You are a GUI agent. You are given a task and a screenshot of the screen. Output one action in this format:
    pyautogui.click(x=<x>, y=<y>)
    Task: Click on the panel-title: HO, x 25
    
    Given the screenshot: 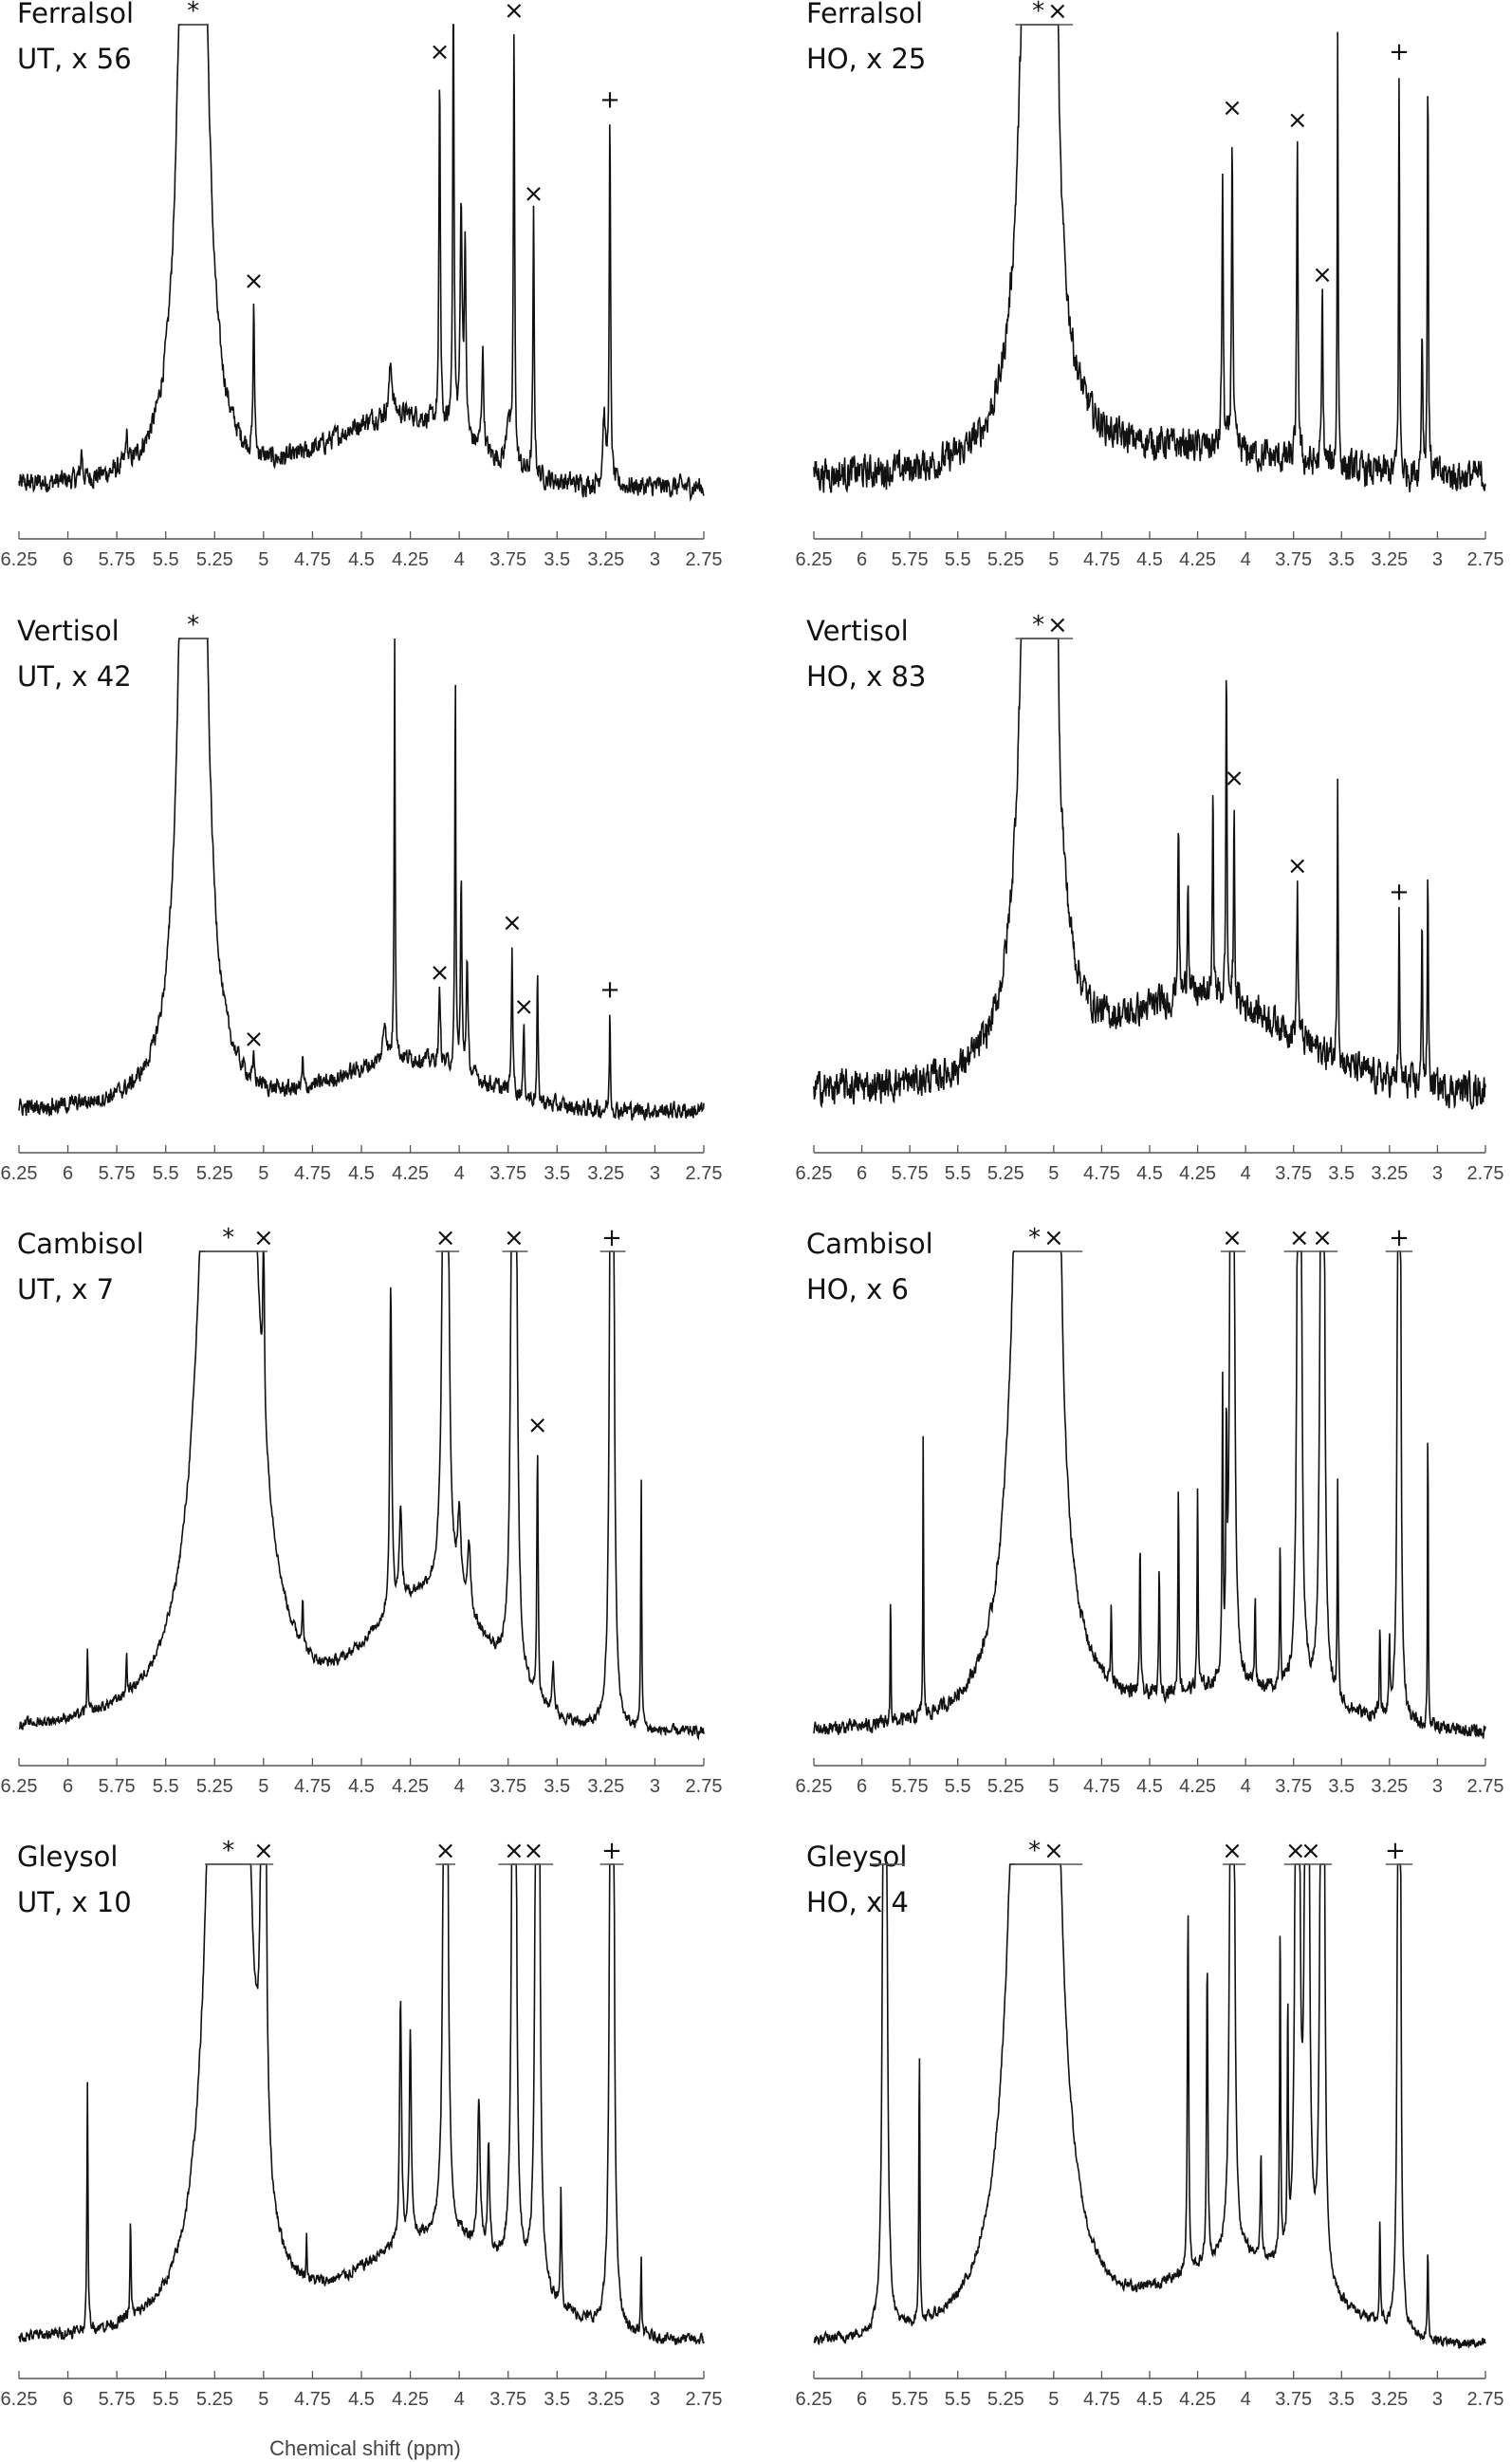 What is the action you would take?
    pyautogui.click(x=866, y=59)
    